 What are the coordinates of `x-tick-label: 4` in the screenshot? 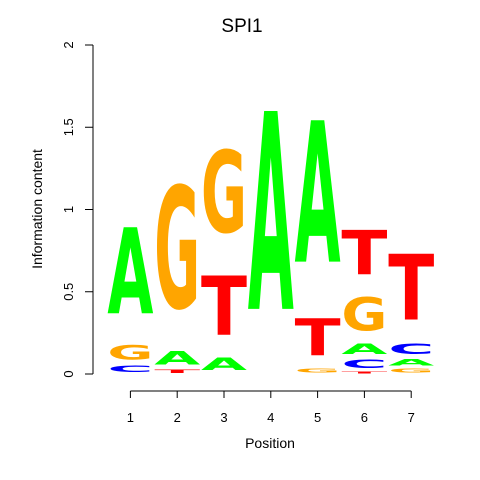 It's located at (270, 417).